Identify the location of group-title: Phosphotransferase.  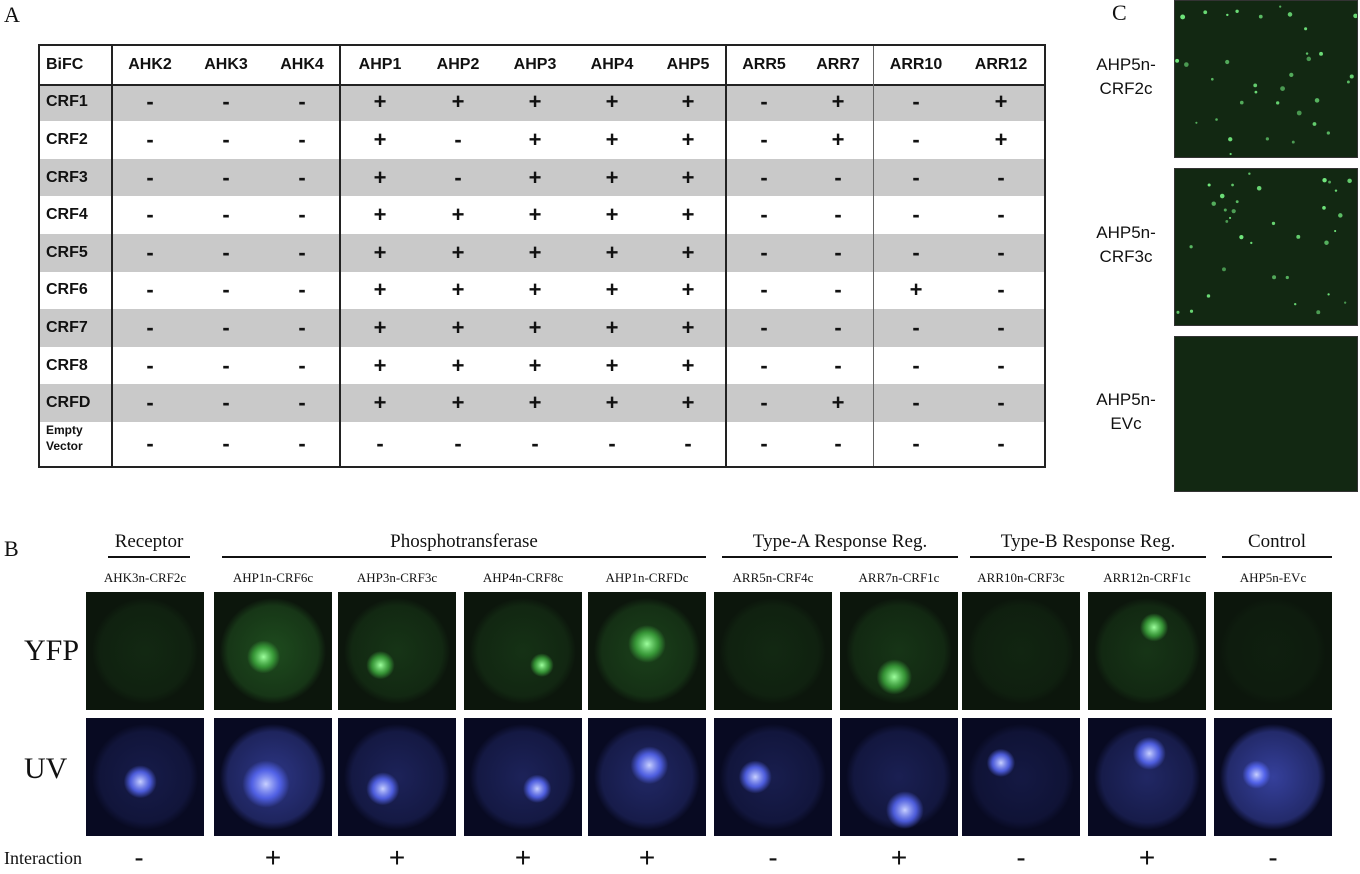
(464, 541).